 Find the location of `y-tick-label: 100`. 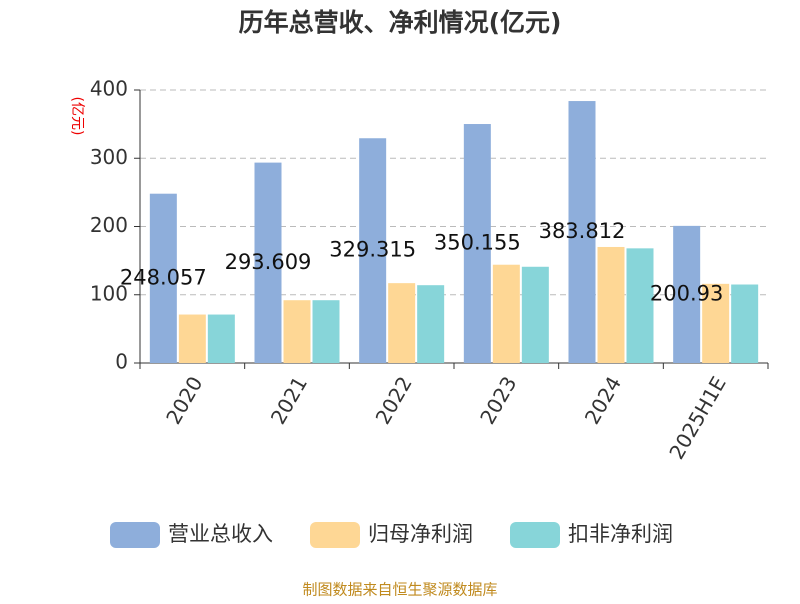

y-tick-label: 100 is located at coordinates (109, 293).